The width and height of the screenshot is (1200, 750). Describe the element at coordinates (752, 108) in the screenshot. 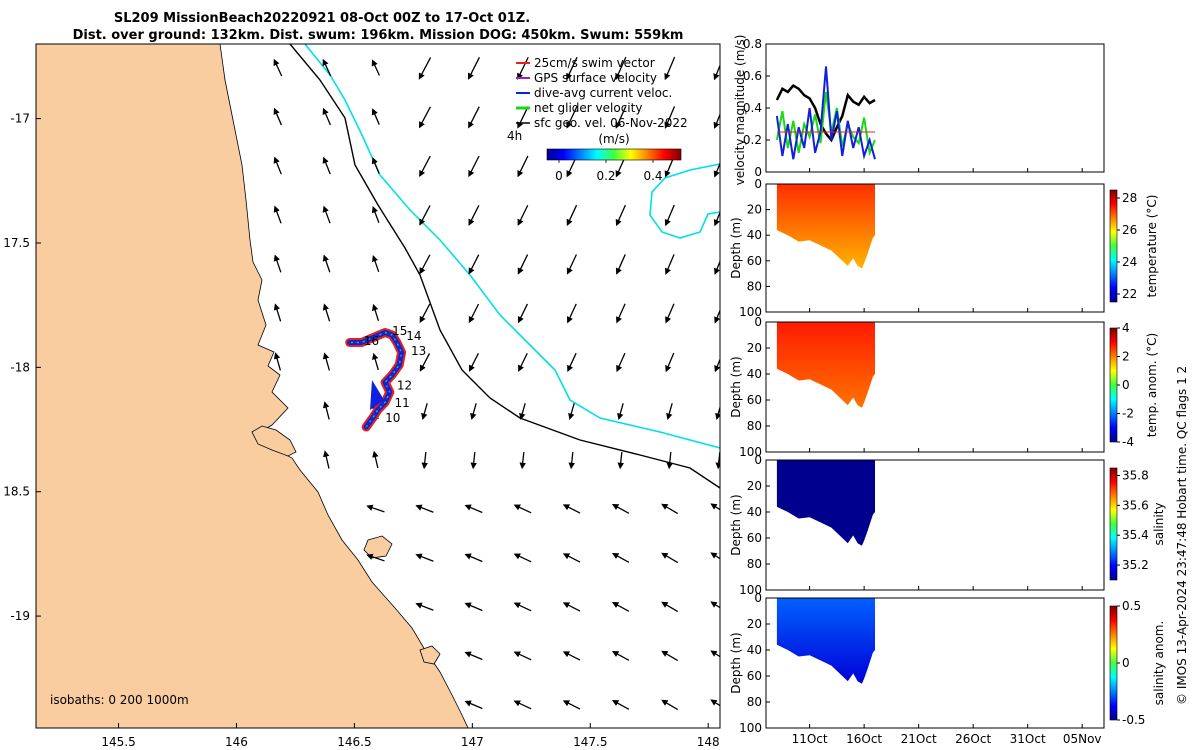

I see `velocity-ytick-label: 0.4` at that location.